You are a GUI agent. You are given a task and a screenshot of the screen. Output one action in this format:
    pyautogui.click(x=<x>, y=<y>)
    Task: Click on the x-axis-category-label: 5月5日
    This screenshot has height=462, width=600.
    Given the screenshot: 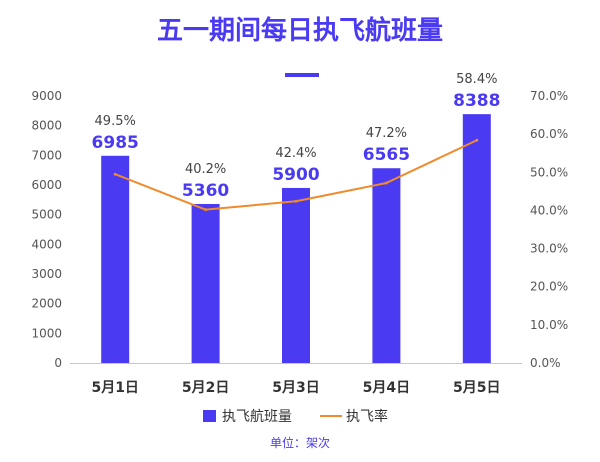 What is the action you would take?
    pyautogui.click(x=476, y=388)
    